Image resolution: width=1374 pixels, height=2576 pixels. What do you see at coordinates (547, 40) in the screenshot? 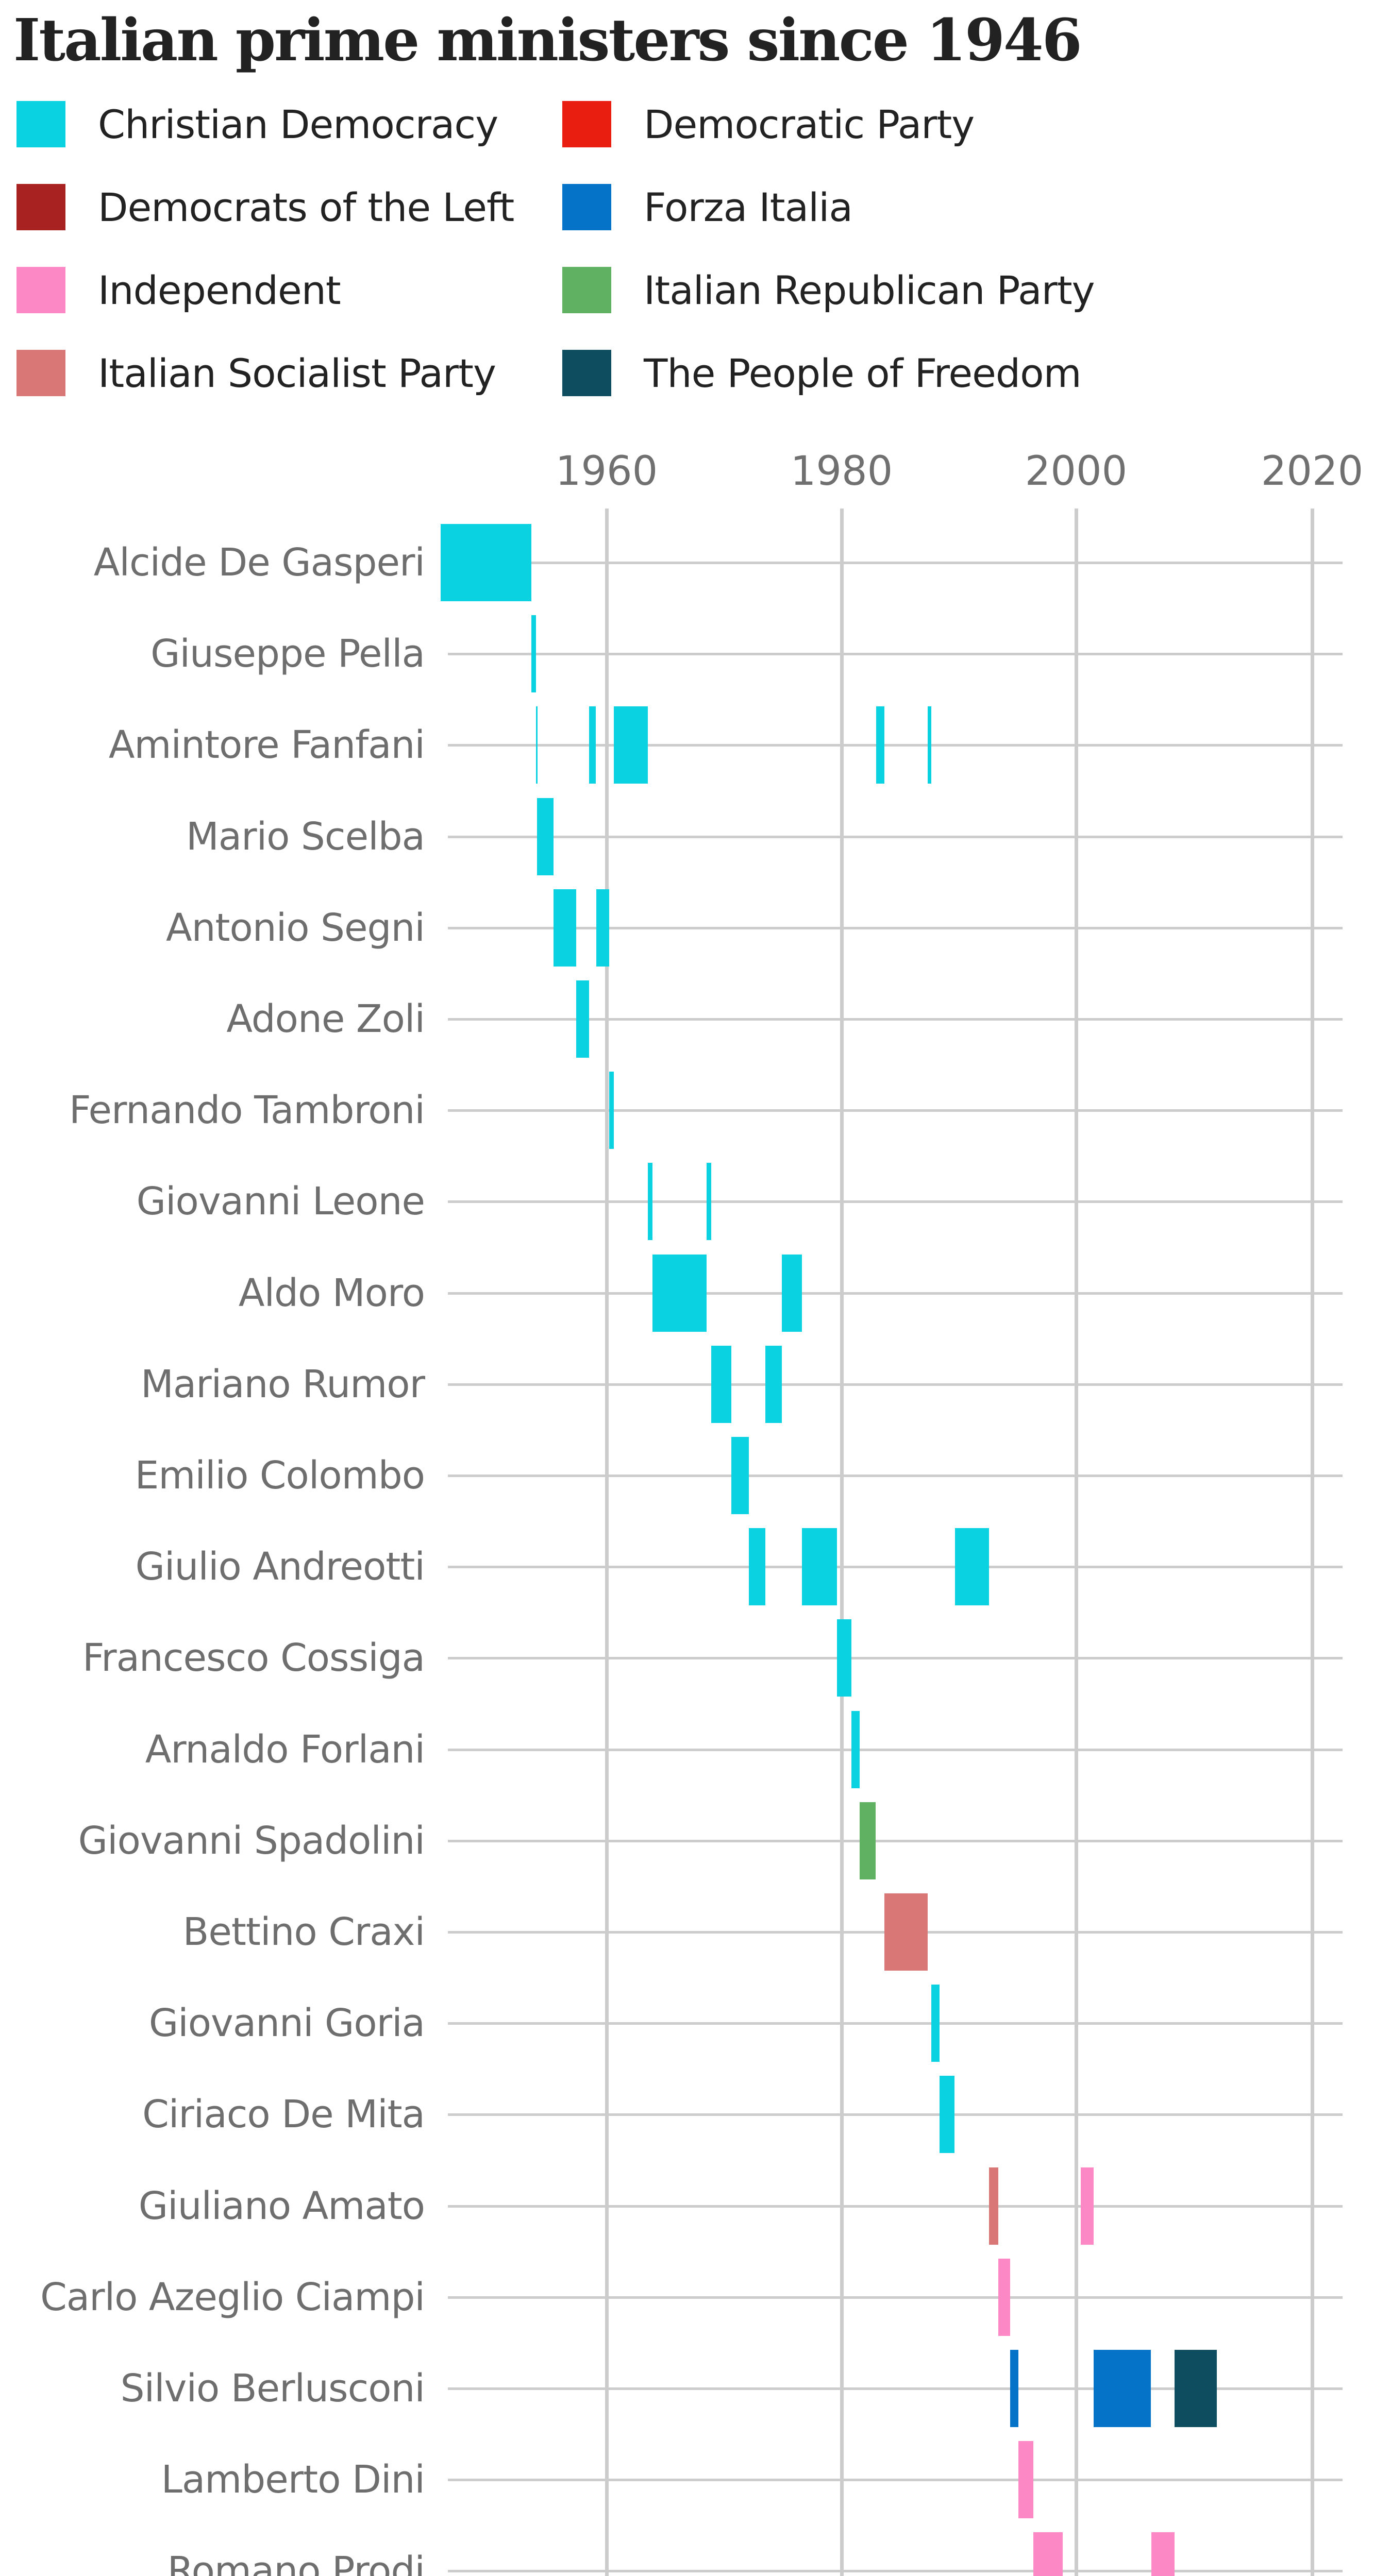
I see `chart-title: Italian prime ministers since 1946` at bounding box center [547, 40].